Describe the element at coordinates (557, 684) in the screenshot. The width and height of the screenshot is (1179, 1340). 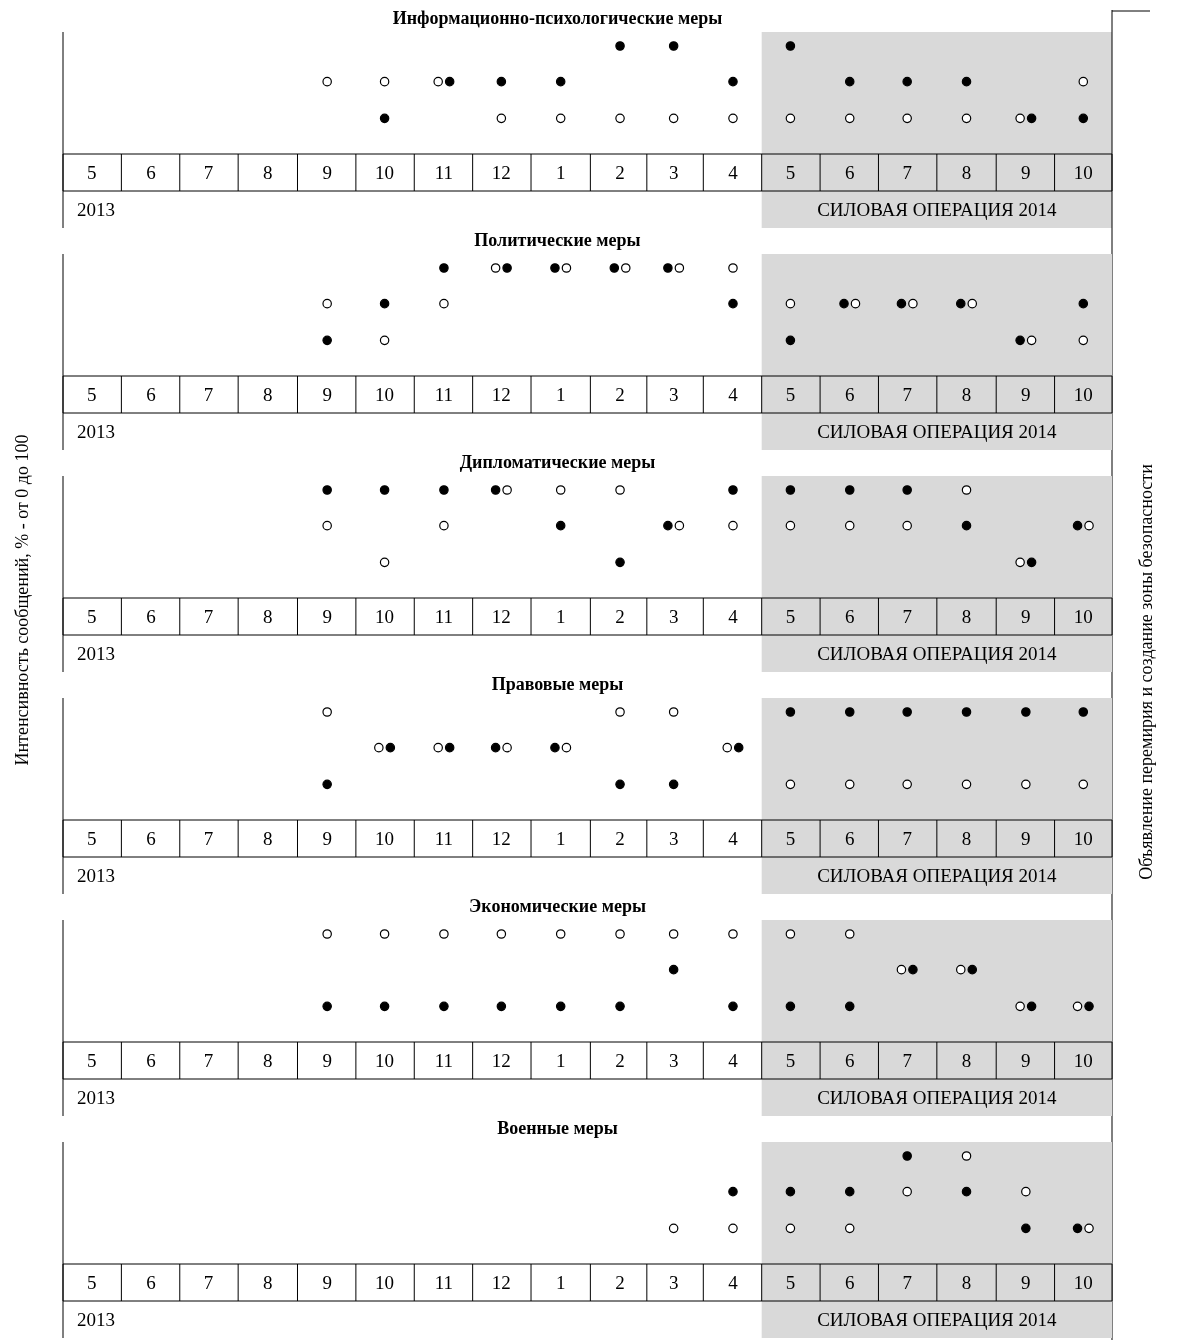
I see `chart-title: Правовые меры` at that location.